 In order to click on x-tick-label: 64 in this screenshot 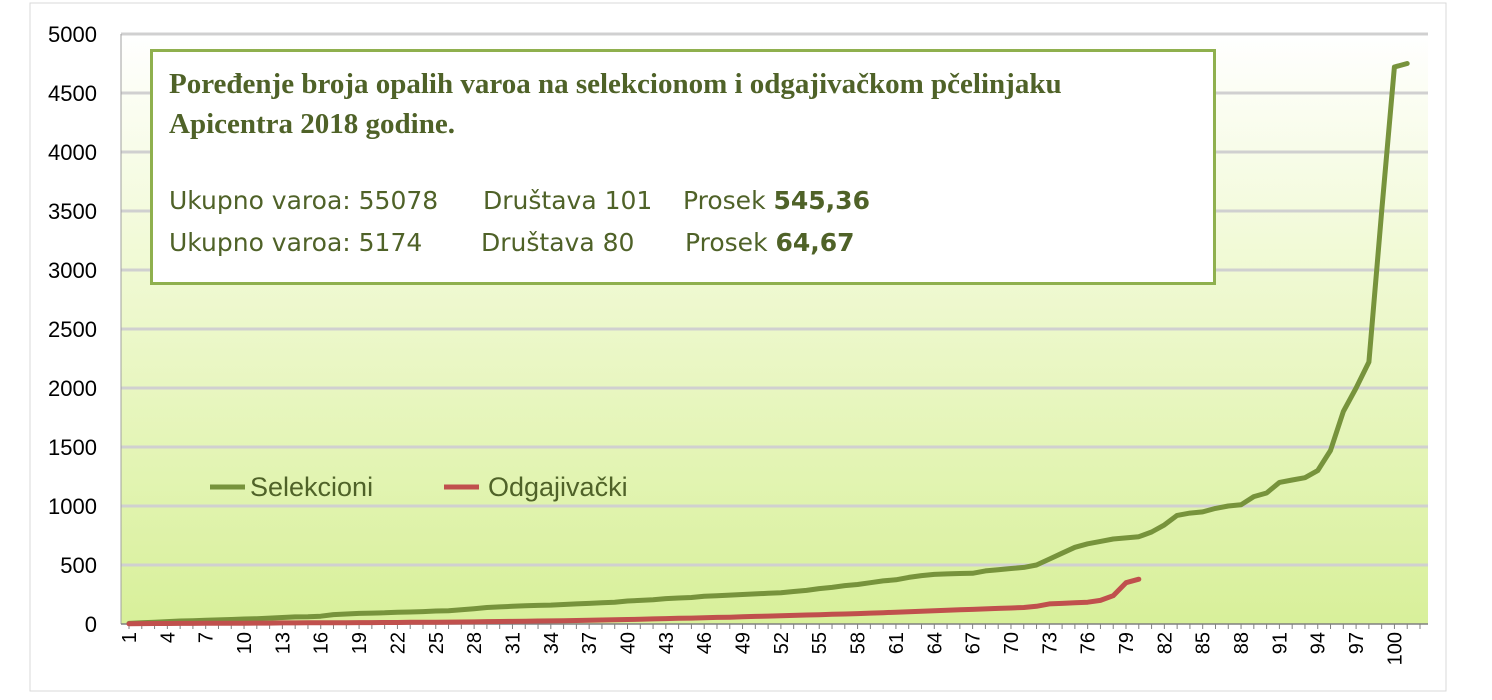, I will do `click(935, 643)`.